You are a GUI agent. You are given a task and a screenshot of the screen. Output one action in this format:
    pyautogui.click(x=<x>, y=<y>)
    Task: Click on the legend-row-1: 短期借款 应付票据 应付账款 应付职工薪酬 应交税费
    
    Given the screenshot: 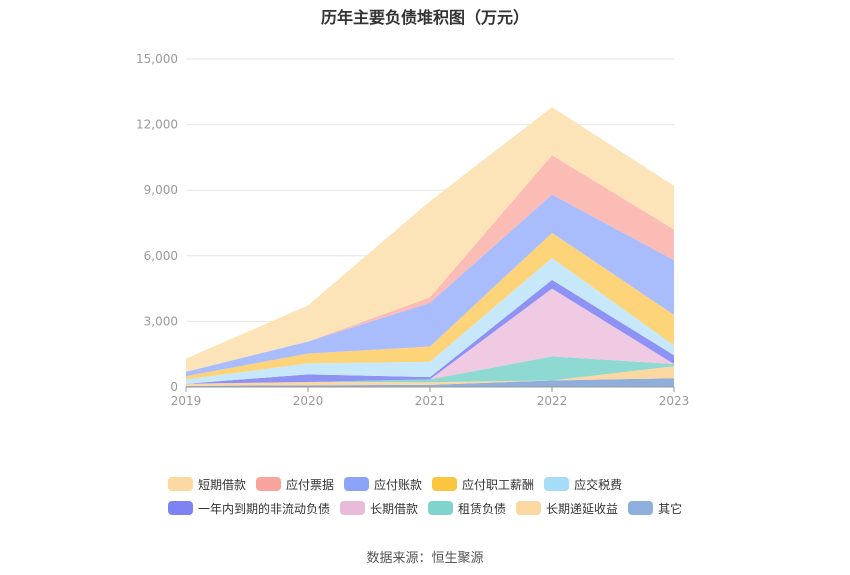 What is the action you would take?
    pyautogui.click(x=448, y=484)
    